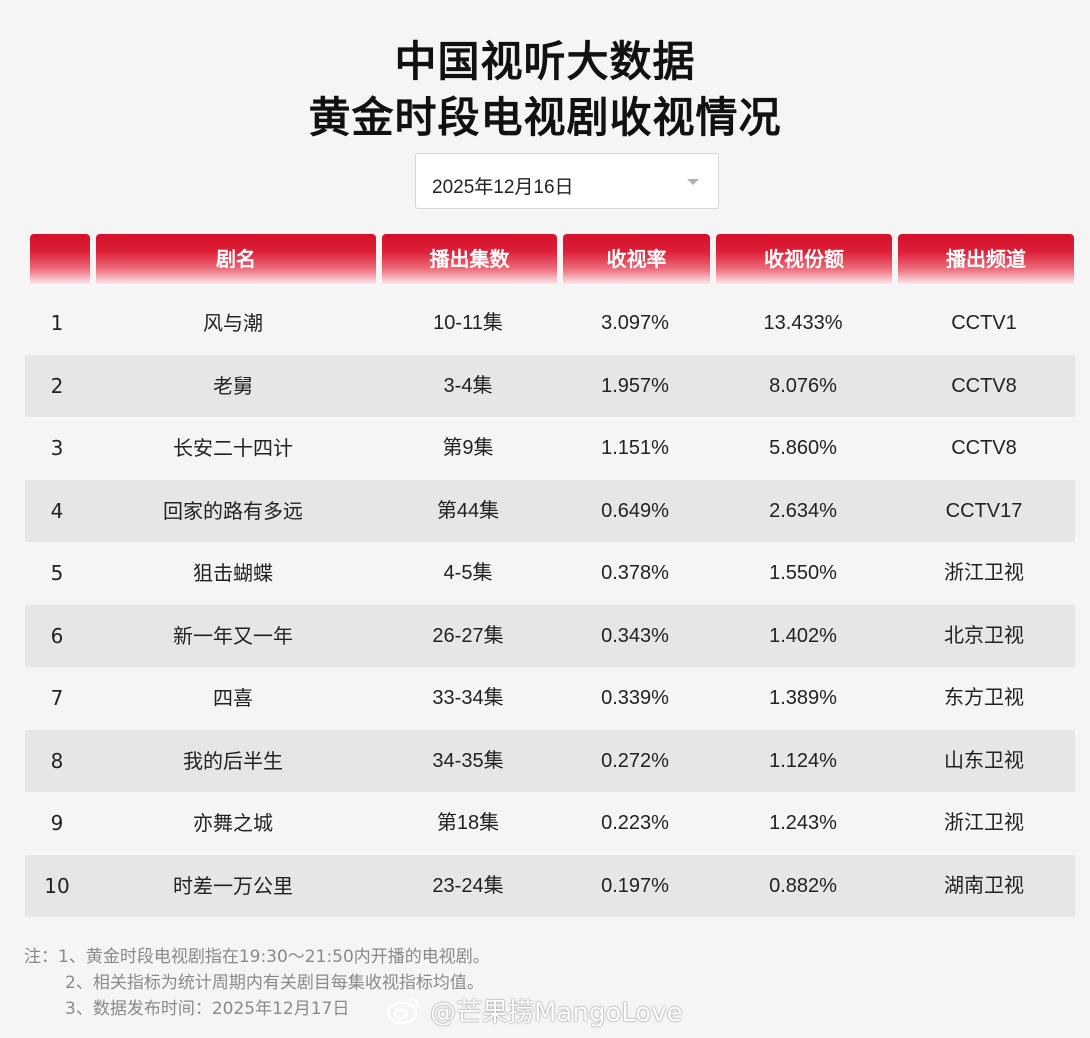 The image size is (1090, 1038). I want to click on date-dropdown-value: 2025年12月16日, so click(503, 187).